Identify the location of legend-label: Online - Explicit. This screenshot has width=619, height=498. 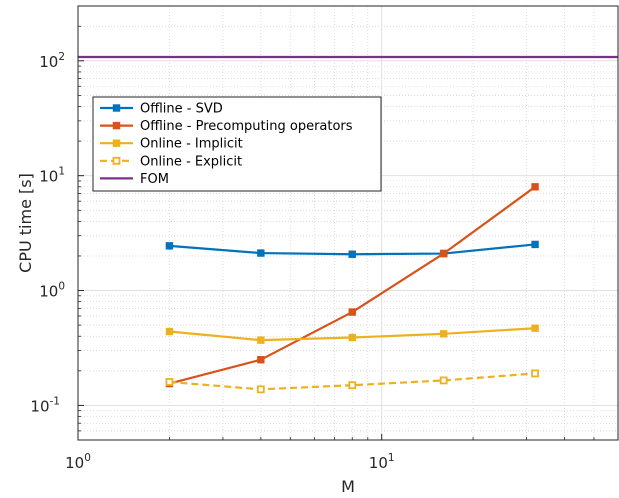
(191, 161).